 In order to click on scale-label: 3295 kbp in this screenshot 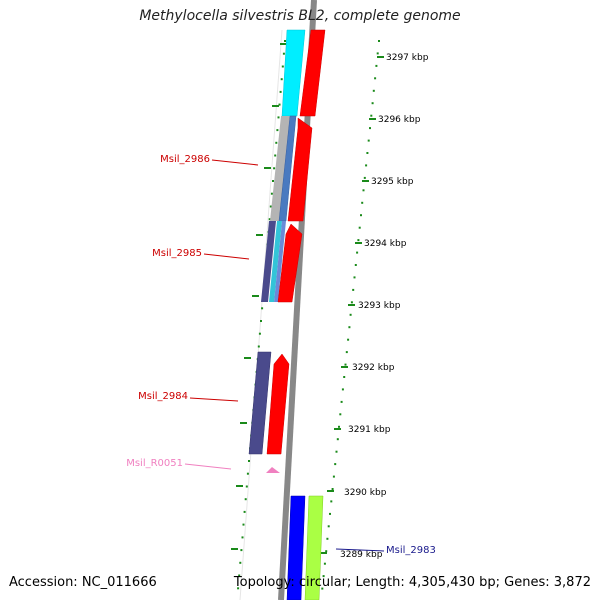, I will do `click(392, 182)`.